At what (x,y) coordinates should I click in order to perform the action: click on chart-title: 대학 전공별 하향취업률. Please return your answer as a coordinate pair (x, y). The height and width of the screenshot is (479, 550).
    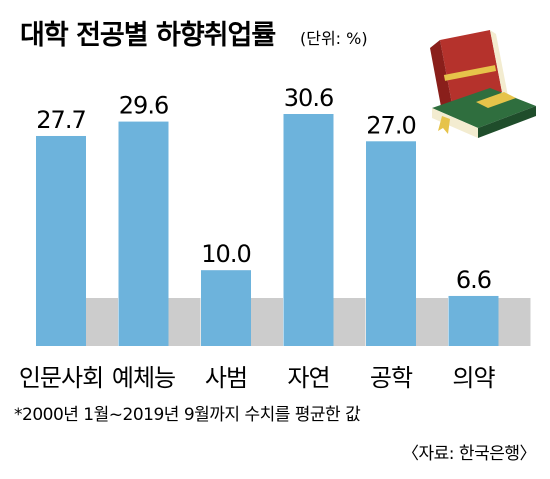
    Looking at the image, I should click on (147, 35).